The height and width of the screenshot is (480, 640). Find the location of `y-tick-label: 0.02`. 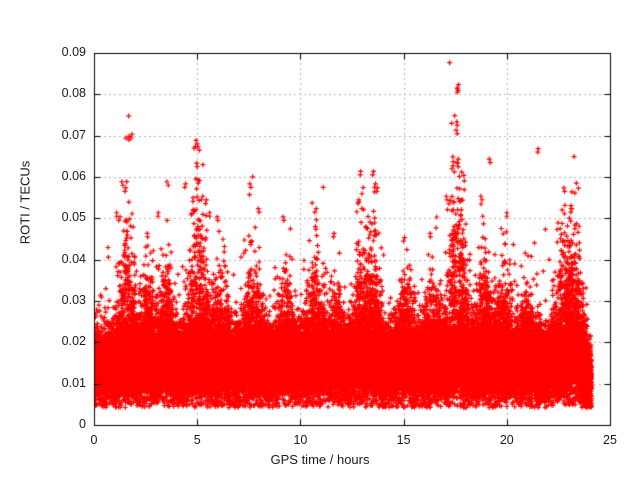

y-tick-label: 0.02 is located at coordinates (73, 341).